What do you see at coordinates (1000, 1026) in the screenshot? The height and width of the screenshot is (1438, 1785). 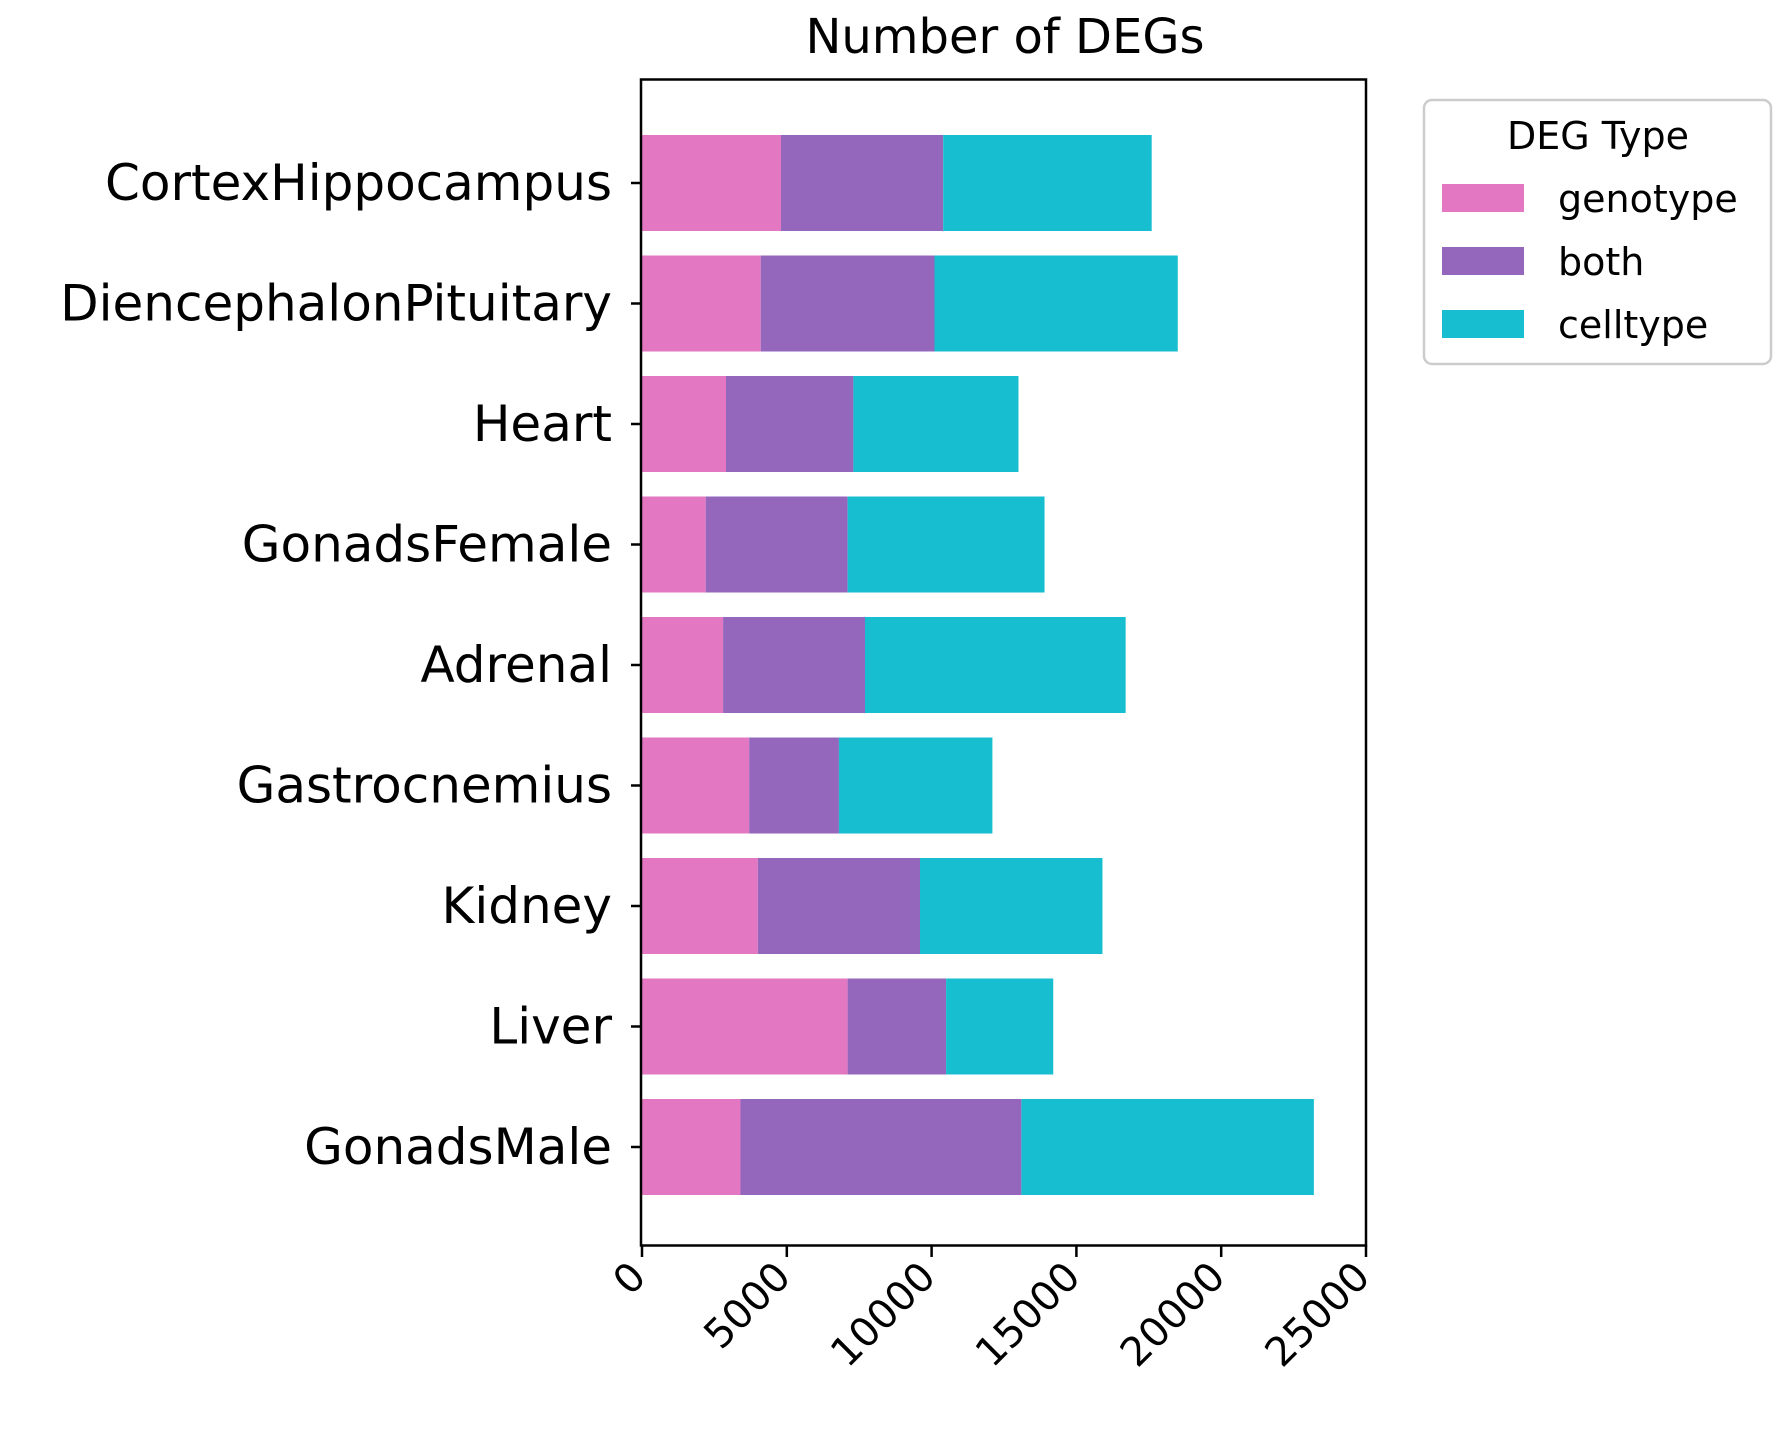 I see `bar-celltype-Liver` at bounding box center [1000, 1026].